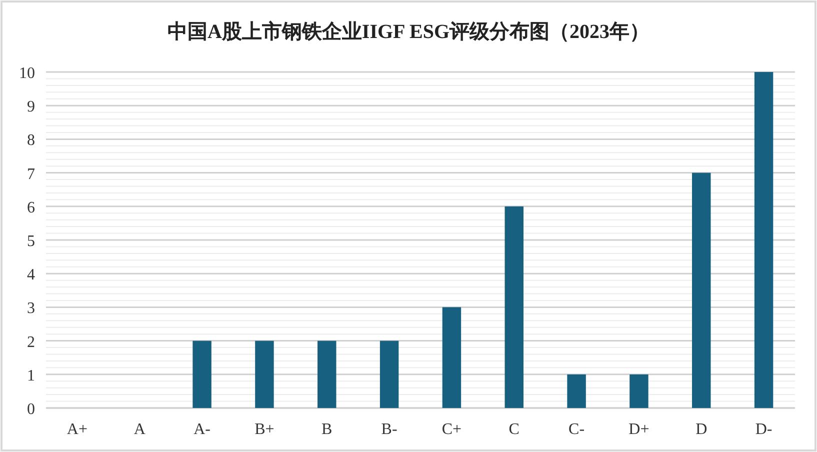  Describe the element at coordinates (31, 107) in the screenshot. I see `y-tick-label: 9` at that location.